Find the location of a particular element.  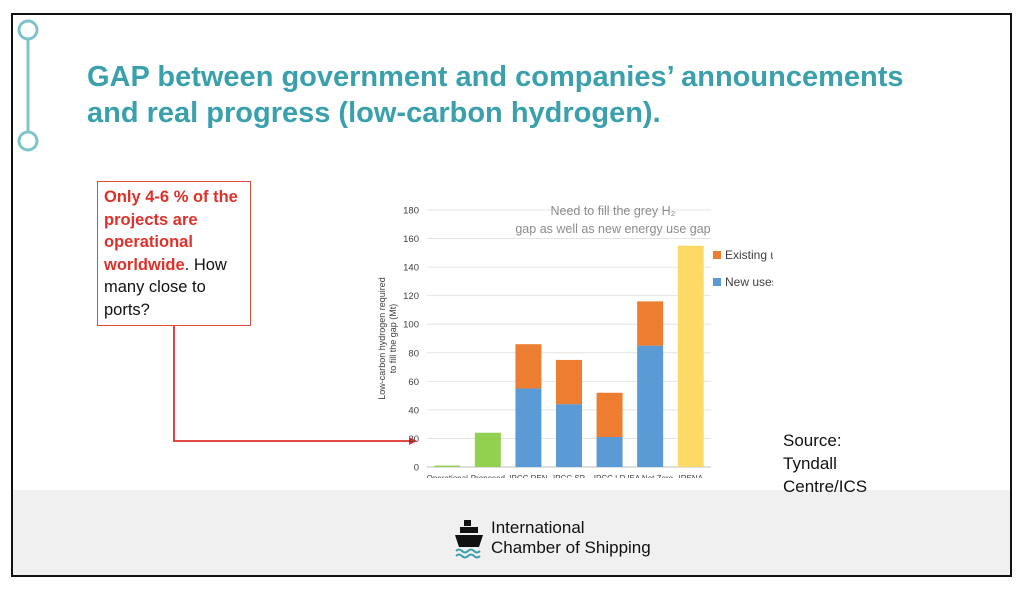

y-tick-label: 120 is located at coordinates (411, 296).